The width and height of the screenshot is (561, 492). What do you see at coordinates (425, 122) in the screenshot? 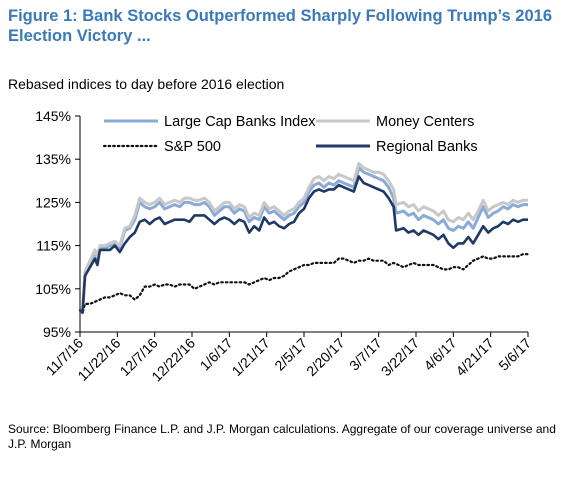
I see `legend-label: Money Centers` at bounding box center [425, 122].